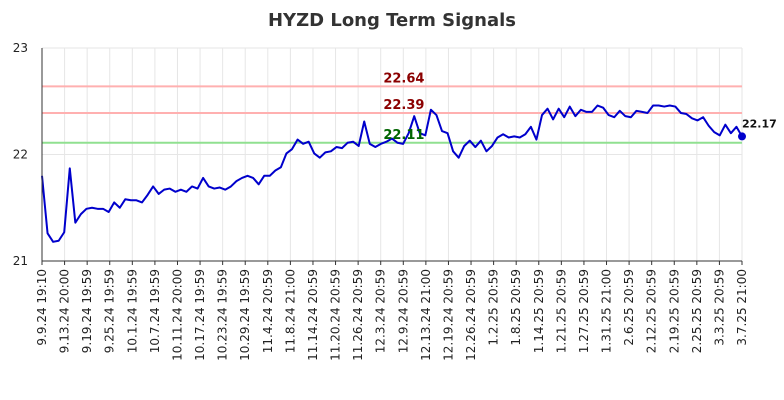 This screenshot has width=784, height=400. I want to click on x-tick-label: 11.26.24 20:59, so click(358, 315).